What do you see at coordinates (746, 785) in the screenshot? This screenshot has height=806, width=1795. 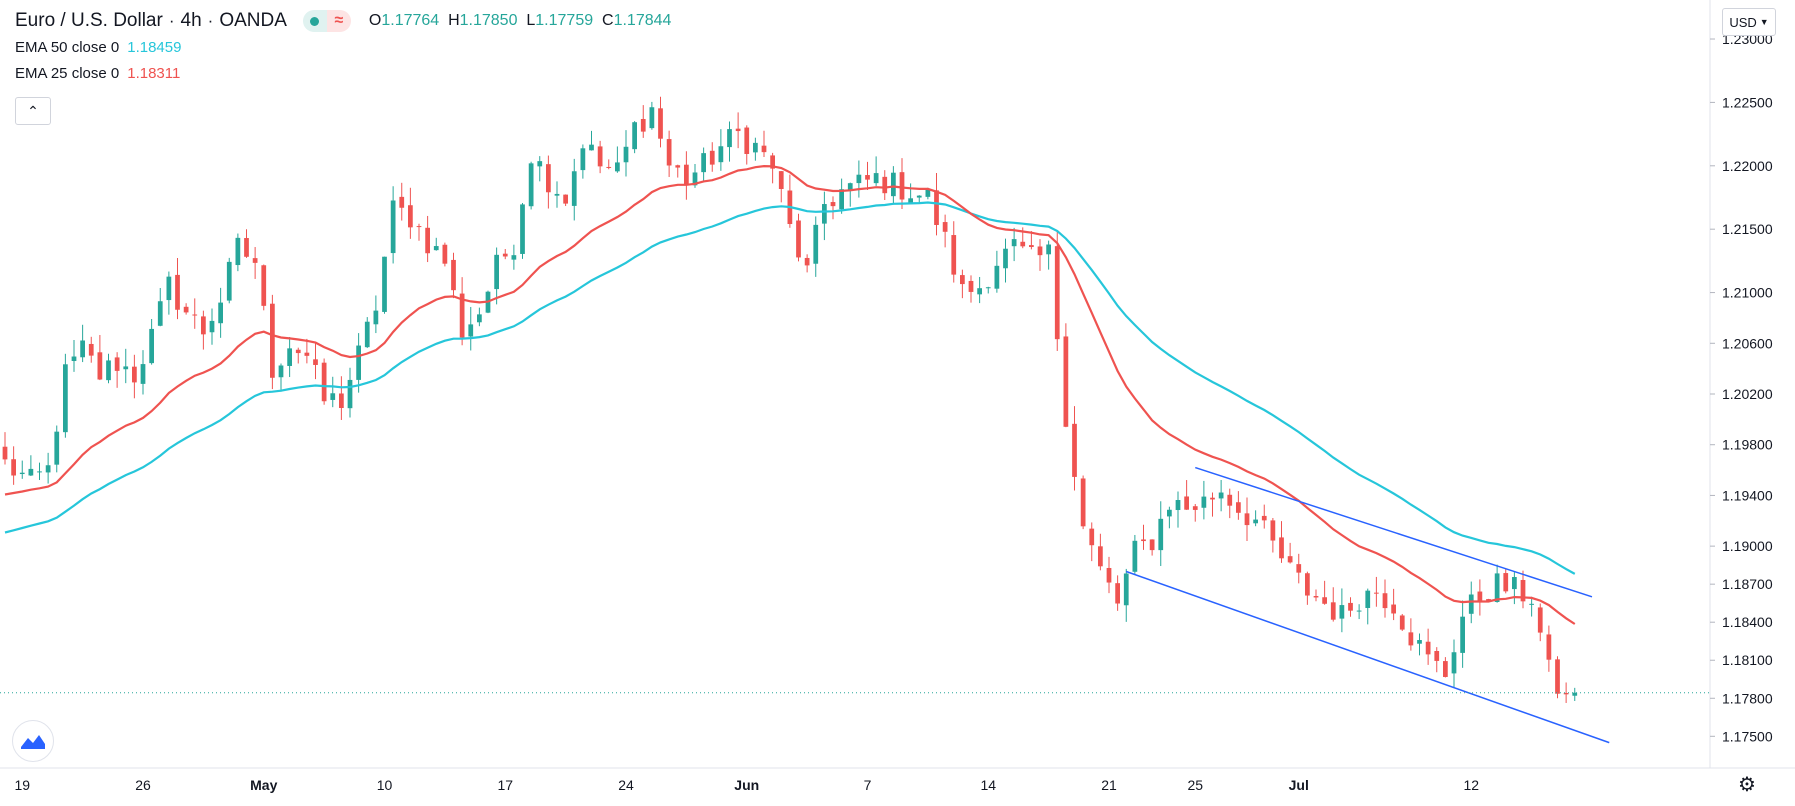 I see `x-tick-label: Jun` at bounding box center [746, 785].